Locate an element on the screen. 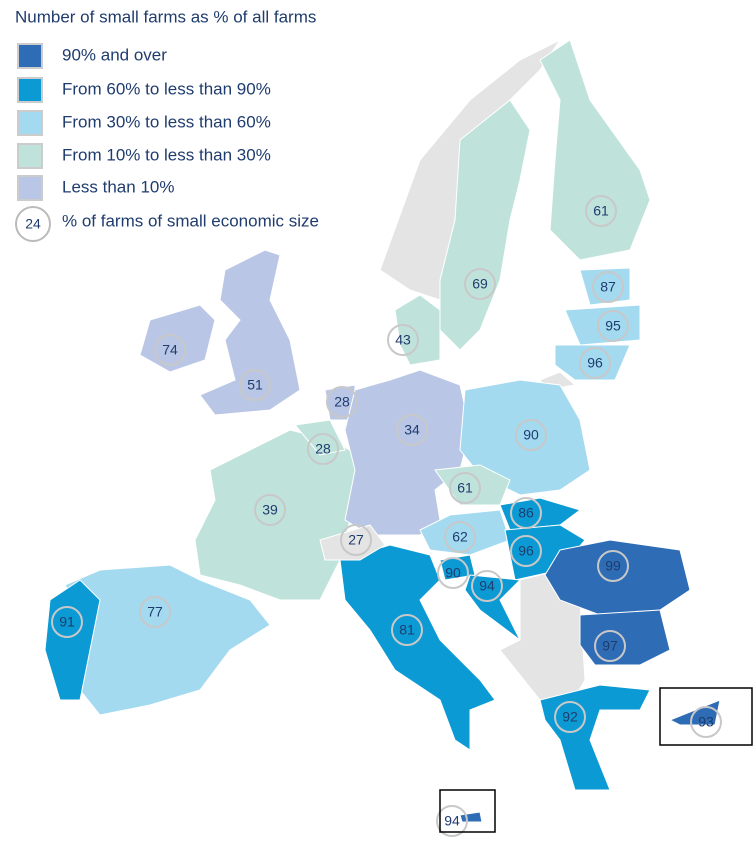 The width and height of the screenshot is (756, 842). value-label: 97 is located at coordinates (610, 646).